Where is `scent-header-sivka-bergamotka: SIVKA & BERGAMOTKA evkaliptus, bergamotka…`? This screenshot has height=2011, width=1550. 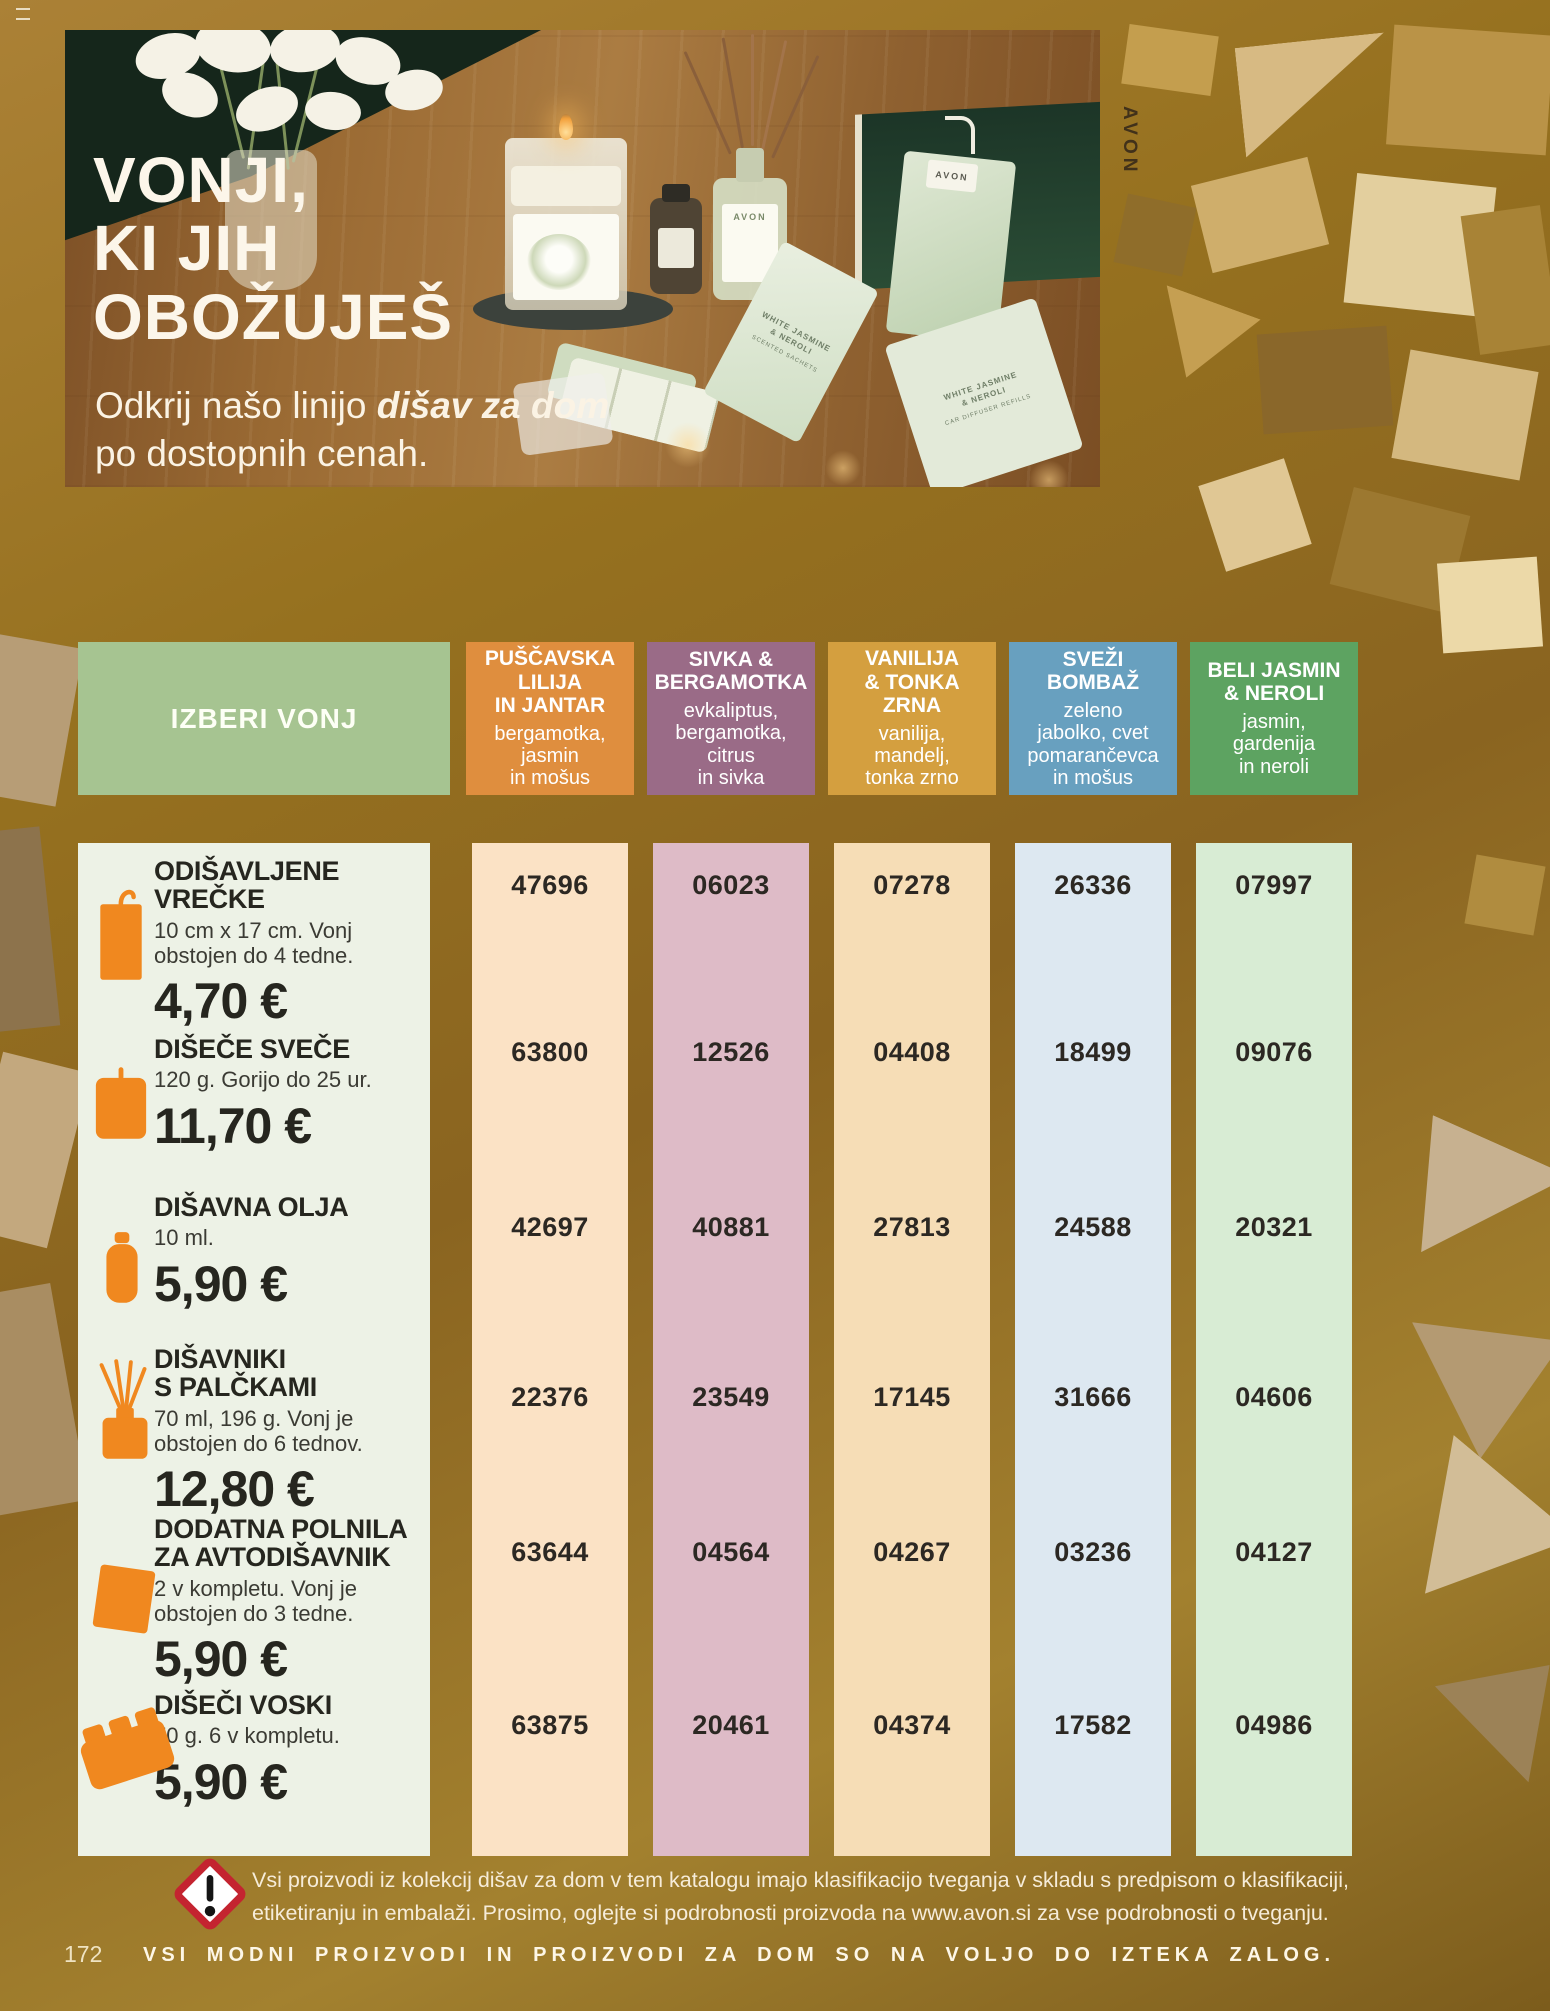
scent-header-sivka-bergamotka: SIVKA & BERGAMOTKA evkaliptus, bergamotka… is located at coordinates (731, 718).